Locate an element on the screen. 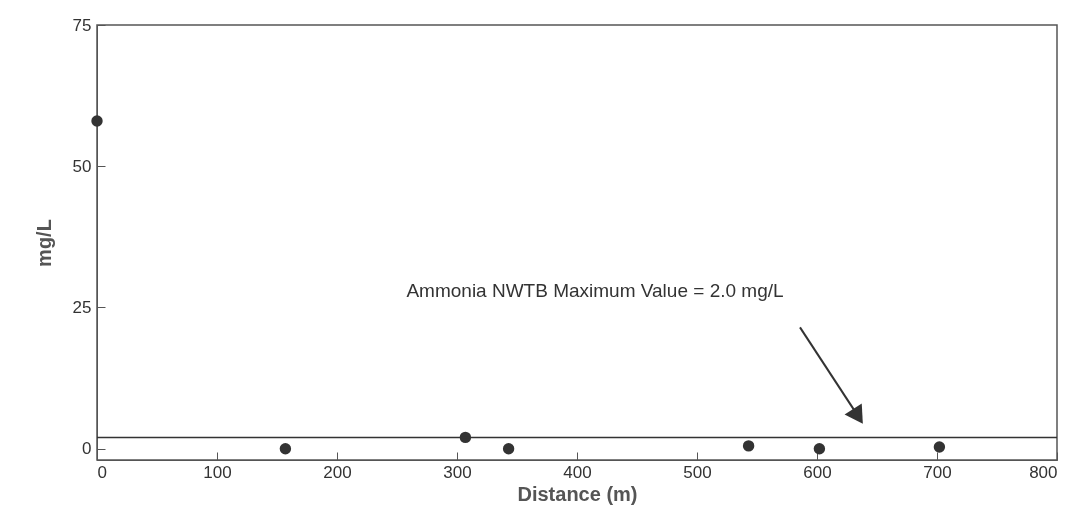 This screenshot has height=521, width=1086. x-tick-label: 0 is located at coordinates (102, 472).